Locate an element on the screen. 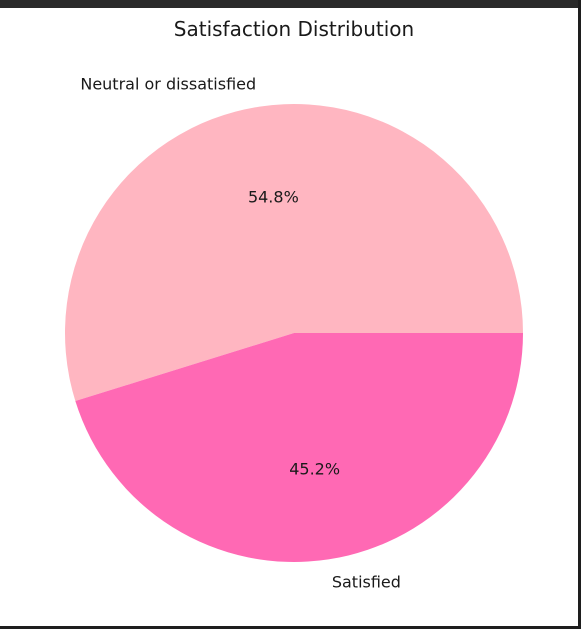 The height and width of the screenshot is (629, 581). window-top-bar is located at coordinates (290, 4).